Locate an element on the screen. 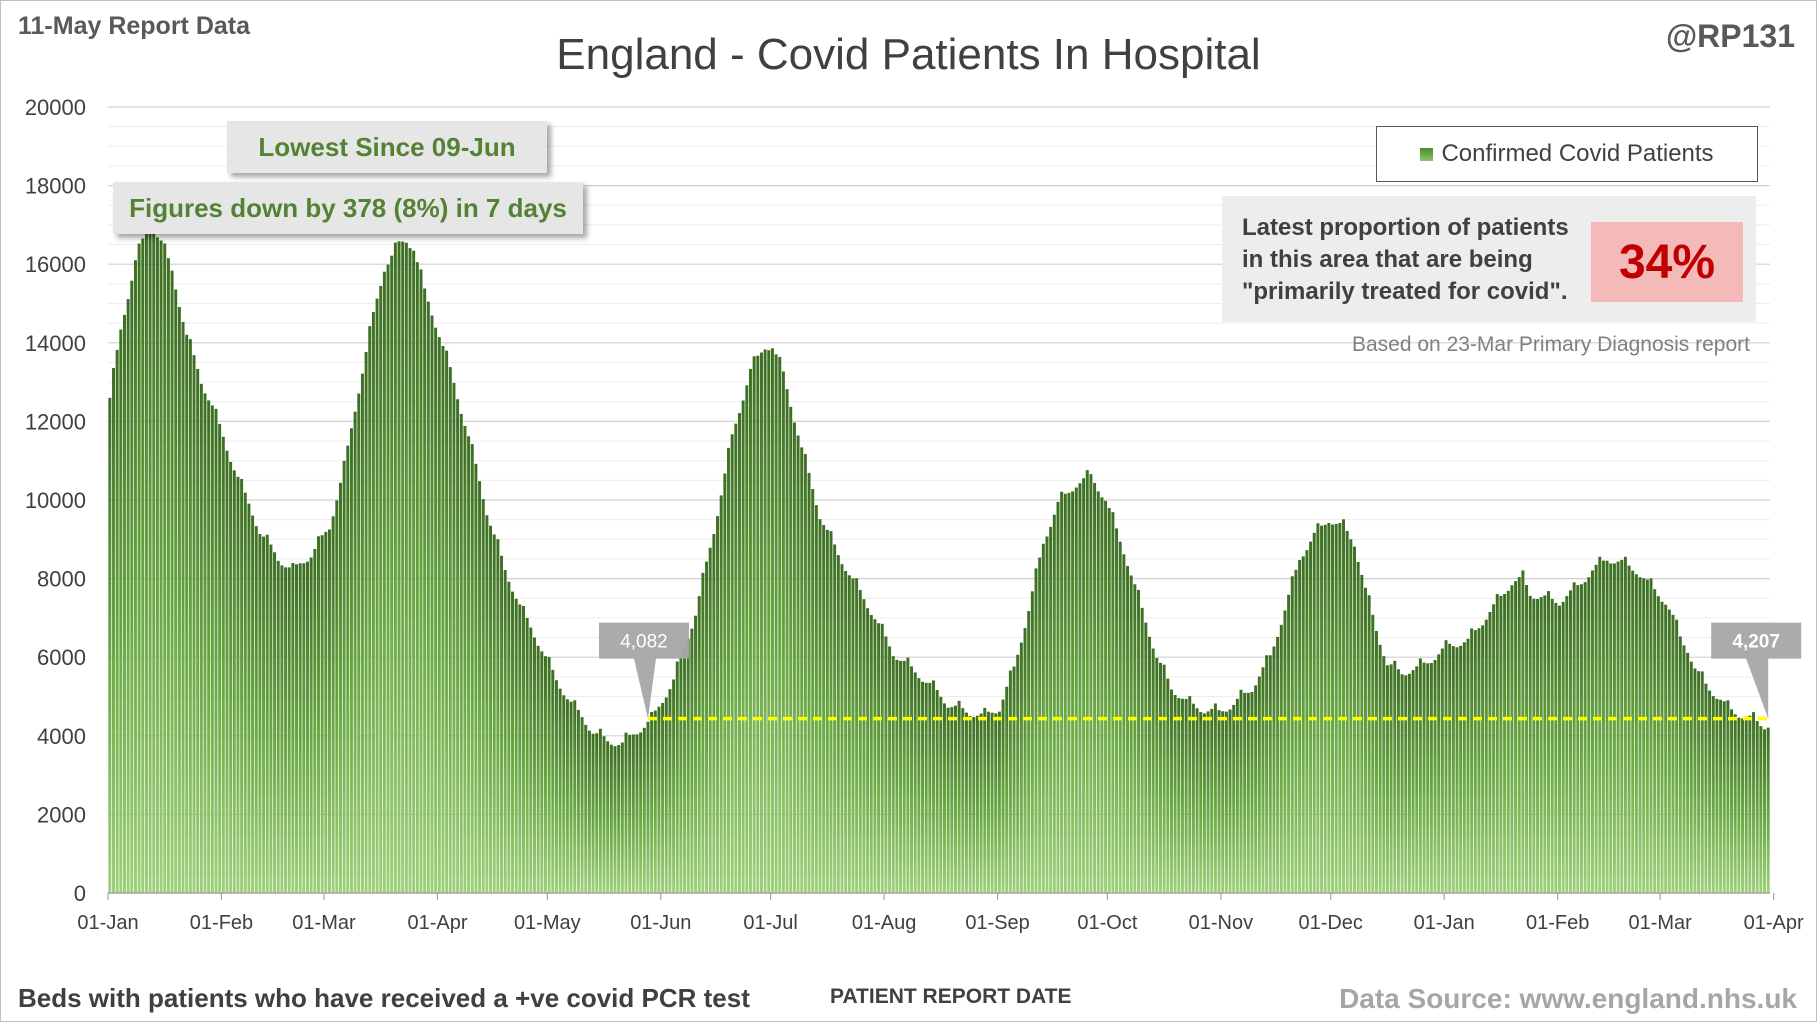 This screenshot has height=1022, width=1817. y-tick-label: 6000 is located at coordinates (61, 657).